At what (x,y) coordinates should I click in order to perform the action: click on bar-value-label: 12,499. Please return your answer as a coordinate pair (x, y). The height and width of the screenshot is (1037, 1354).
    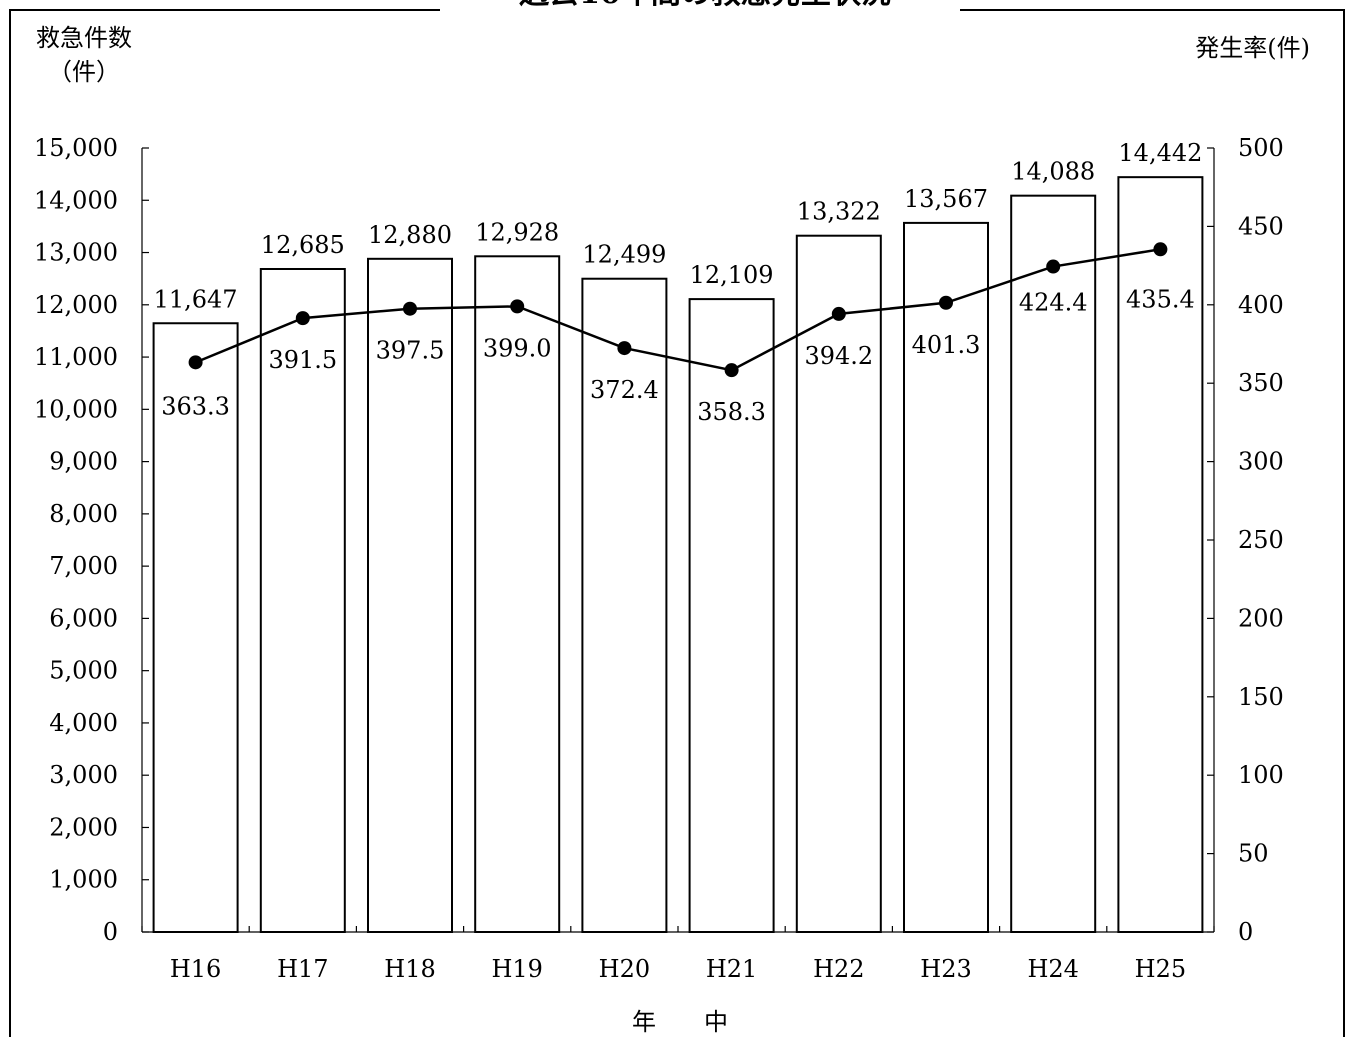
    Looking at the image, I should click on (624, 255).